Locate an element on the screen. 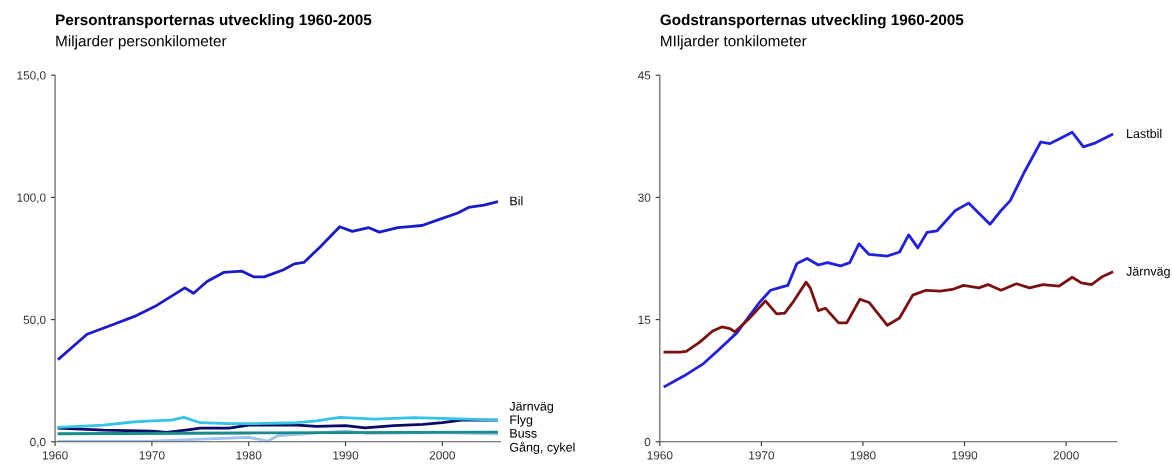  y-tick-label: 100,0 is located at coordinates (31, 198).